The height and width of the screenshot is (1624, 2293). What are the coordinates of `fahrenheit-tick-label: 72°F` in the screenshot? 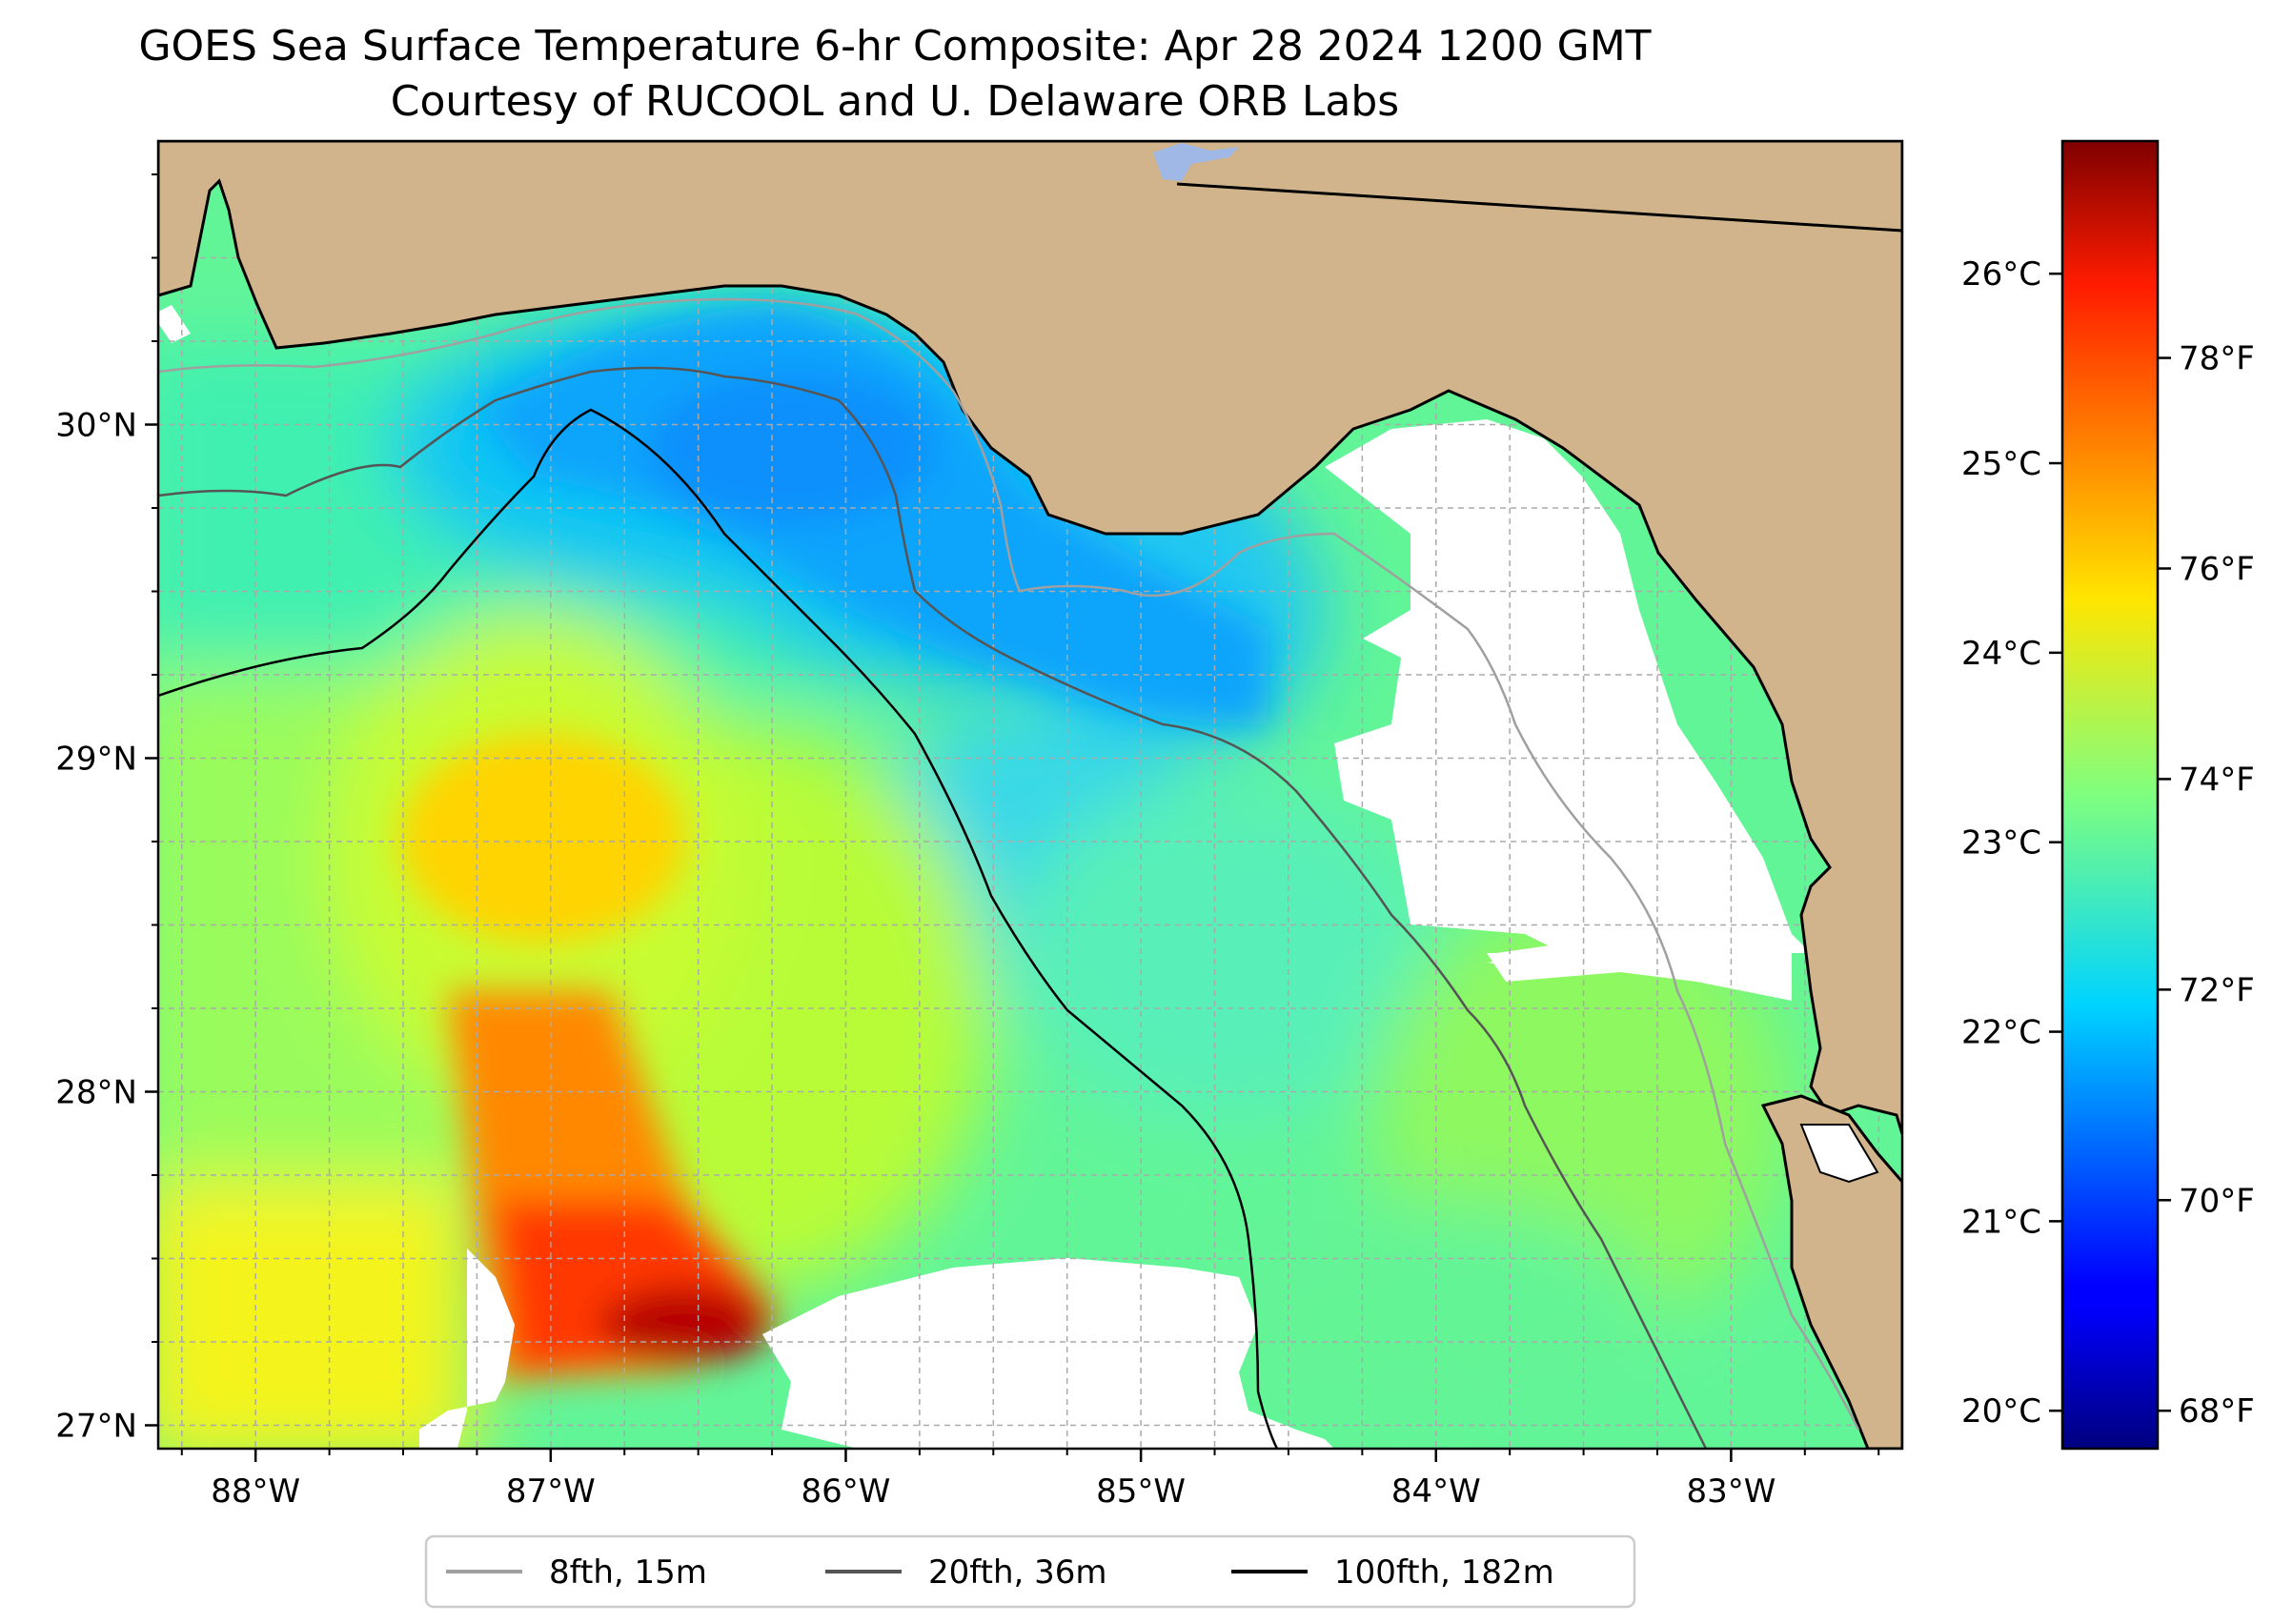 It's located at (2217, 990).